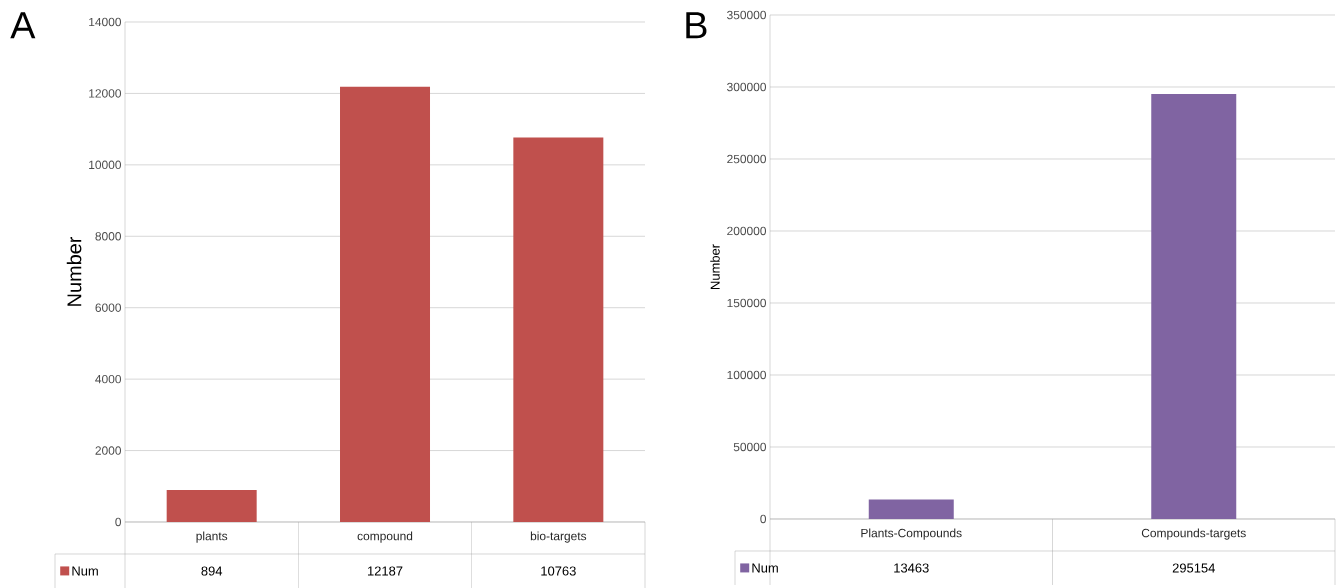 Image resolution: width=1341 pixels, height=588 pixels. What do you see at coordinates (108, 307) in the screenshot?
I see `y-tick-label: 6000` at bounding box center [108, 307].